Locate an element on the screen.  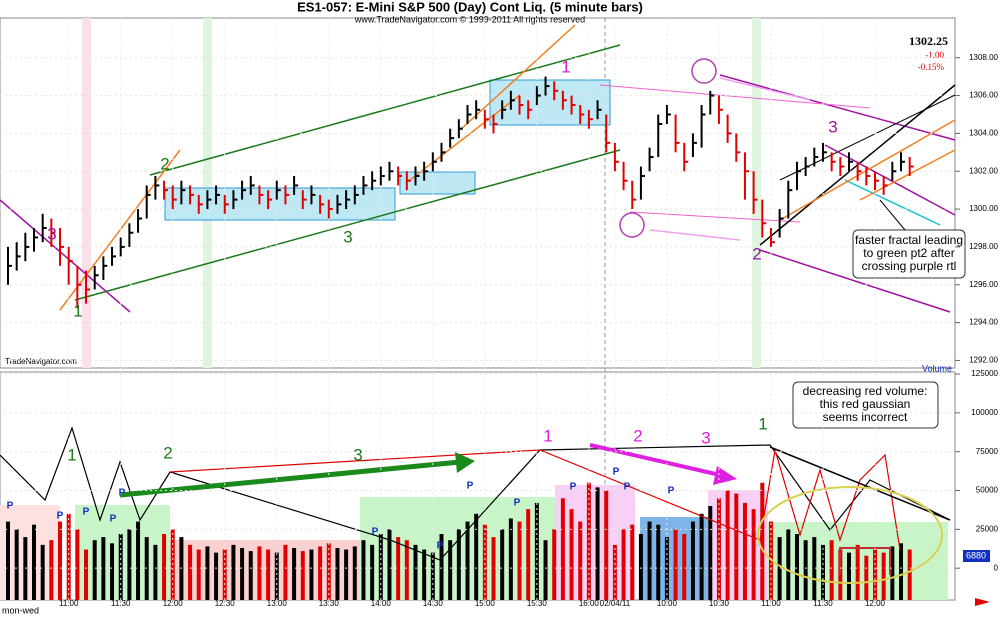
note-pointer is located at coordinates (892, 215).